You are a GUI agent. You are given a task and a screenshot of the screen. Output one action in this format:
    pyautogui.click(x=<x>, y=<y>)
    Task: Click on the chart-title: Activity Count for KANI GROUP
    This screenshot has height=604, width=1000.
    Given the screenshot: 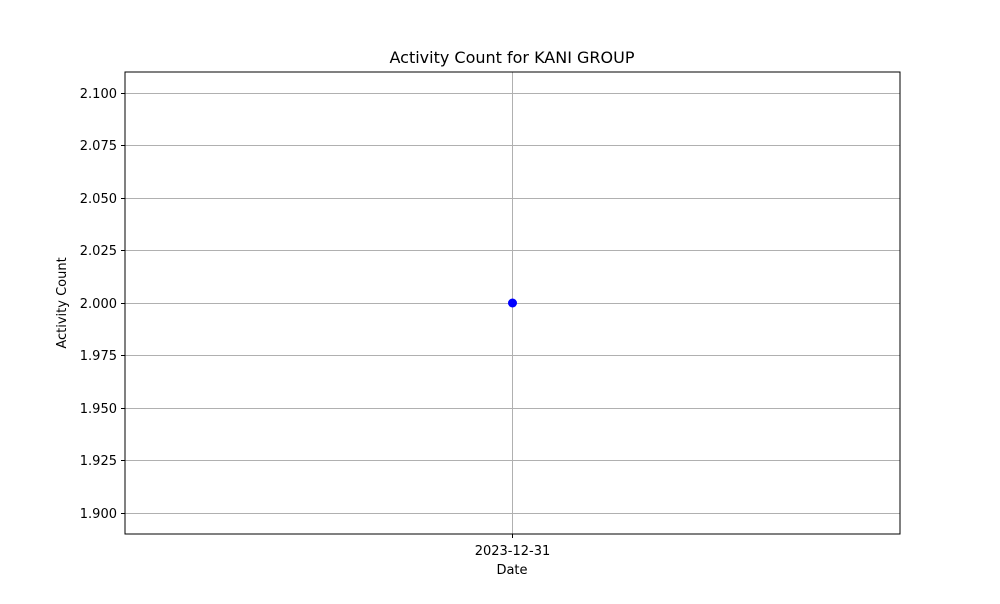 What is the action you would take?
    pyautogui.click(x=511, y=57)
    